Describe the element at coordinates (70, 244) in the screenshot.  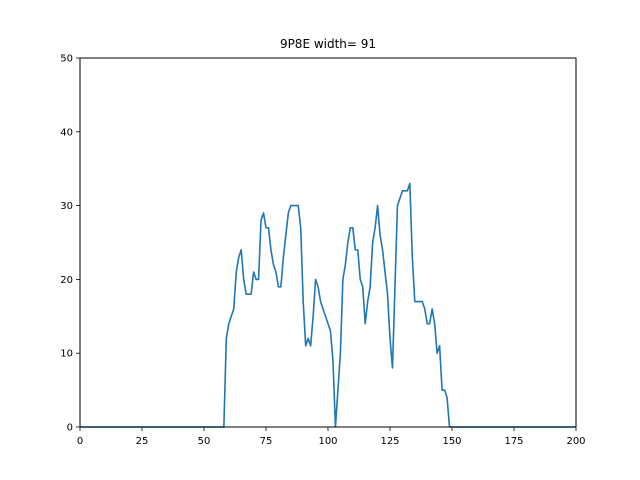
I see `y-axis: 0 10 20 30 40 50` at that location.